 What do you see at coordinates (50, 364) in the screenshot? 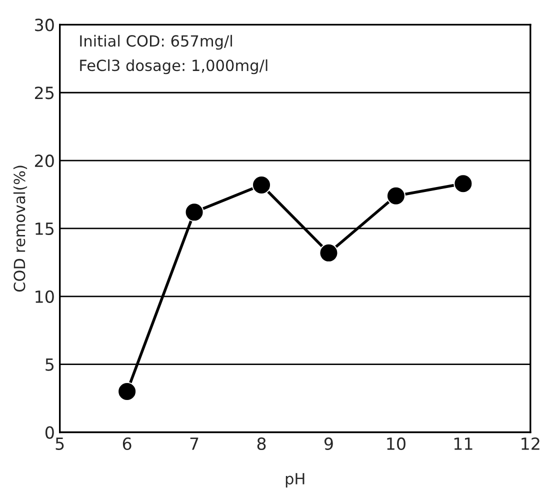
I see `y-tick-label: 5` at bounding box center [50, 364].